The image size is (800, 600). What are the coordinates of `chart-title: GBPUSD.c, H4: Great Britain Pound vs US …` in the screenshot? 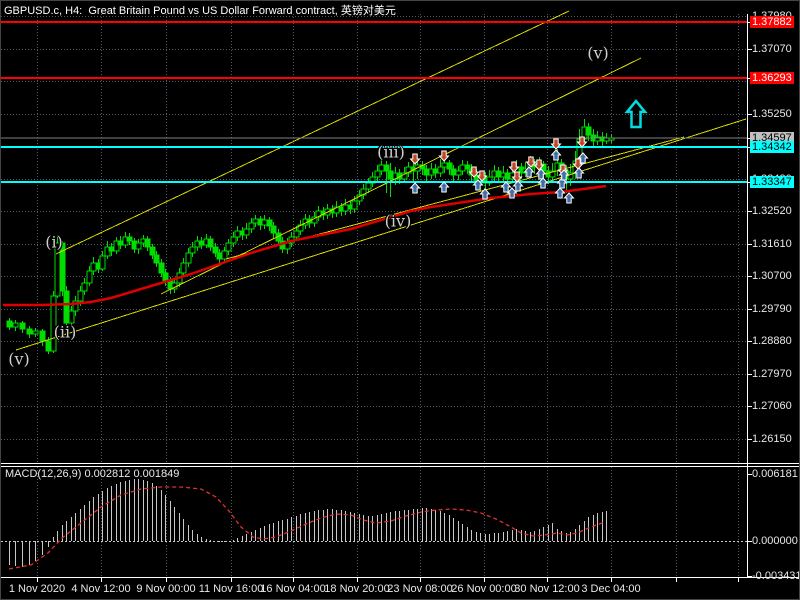 It's located at (200, 11).